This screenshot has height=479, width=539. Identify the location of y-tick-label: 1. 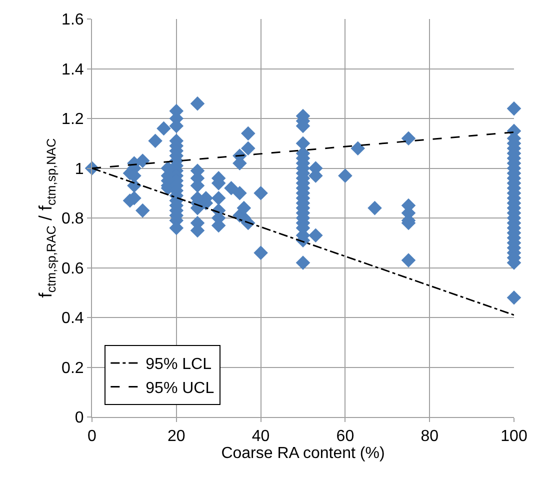
(79, 169).